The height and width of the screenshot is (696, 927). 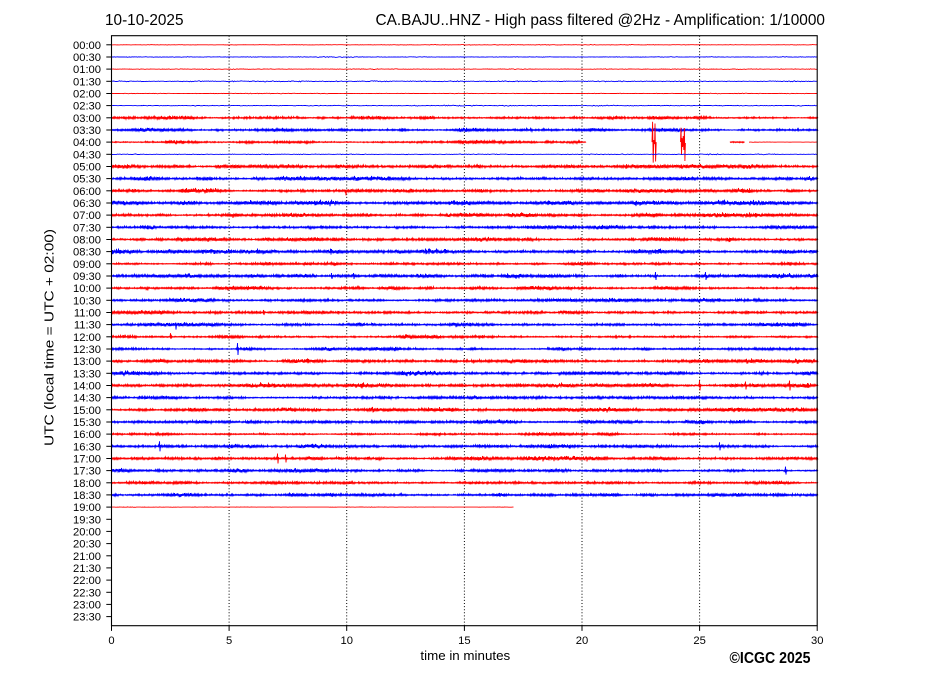 I want to click on svg-text: 18:00, so click(x=87, y=484).